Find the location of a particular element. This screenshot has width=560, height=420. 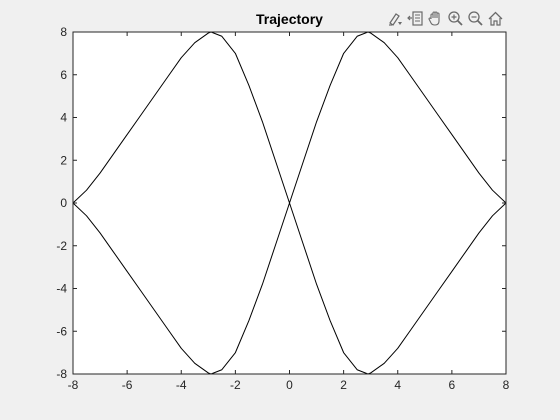

x-tick-label: 0 is located at coordinates (289, 385).